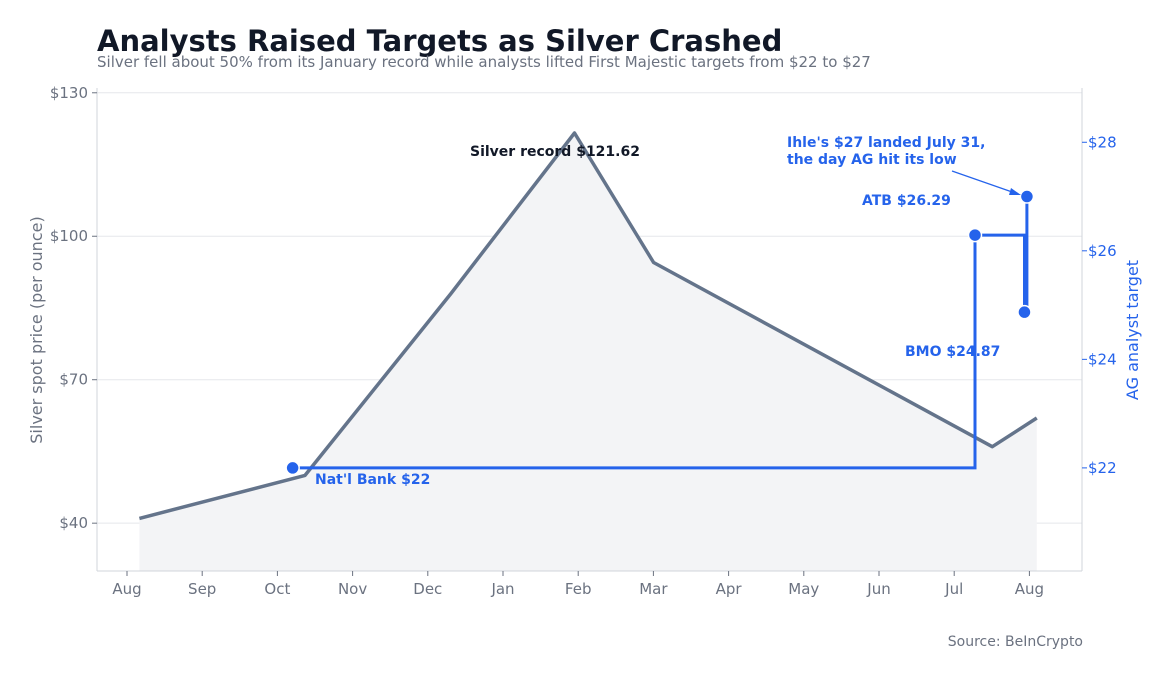 The width and height of the screenshot is (1170, 679). I want to click on right-tick-label: $26, so click(1102, 251).